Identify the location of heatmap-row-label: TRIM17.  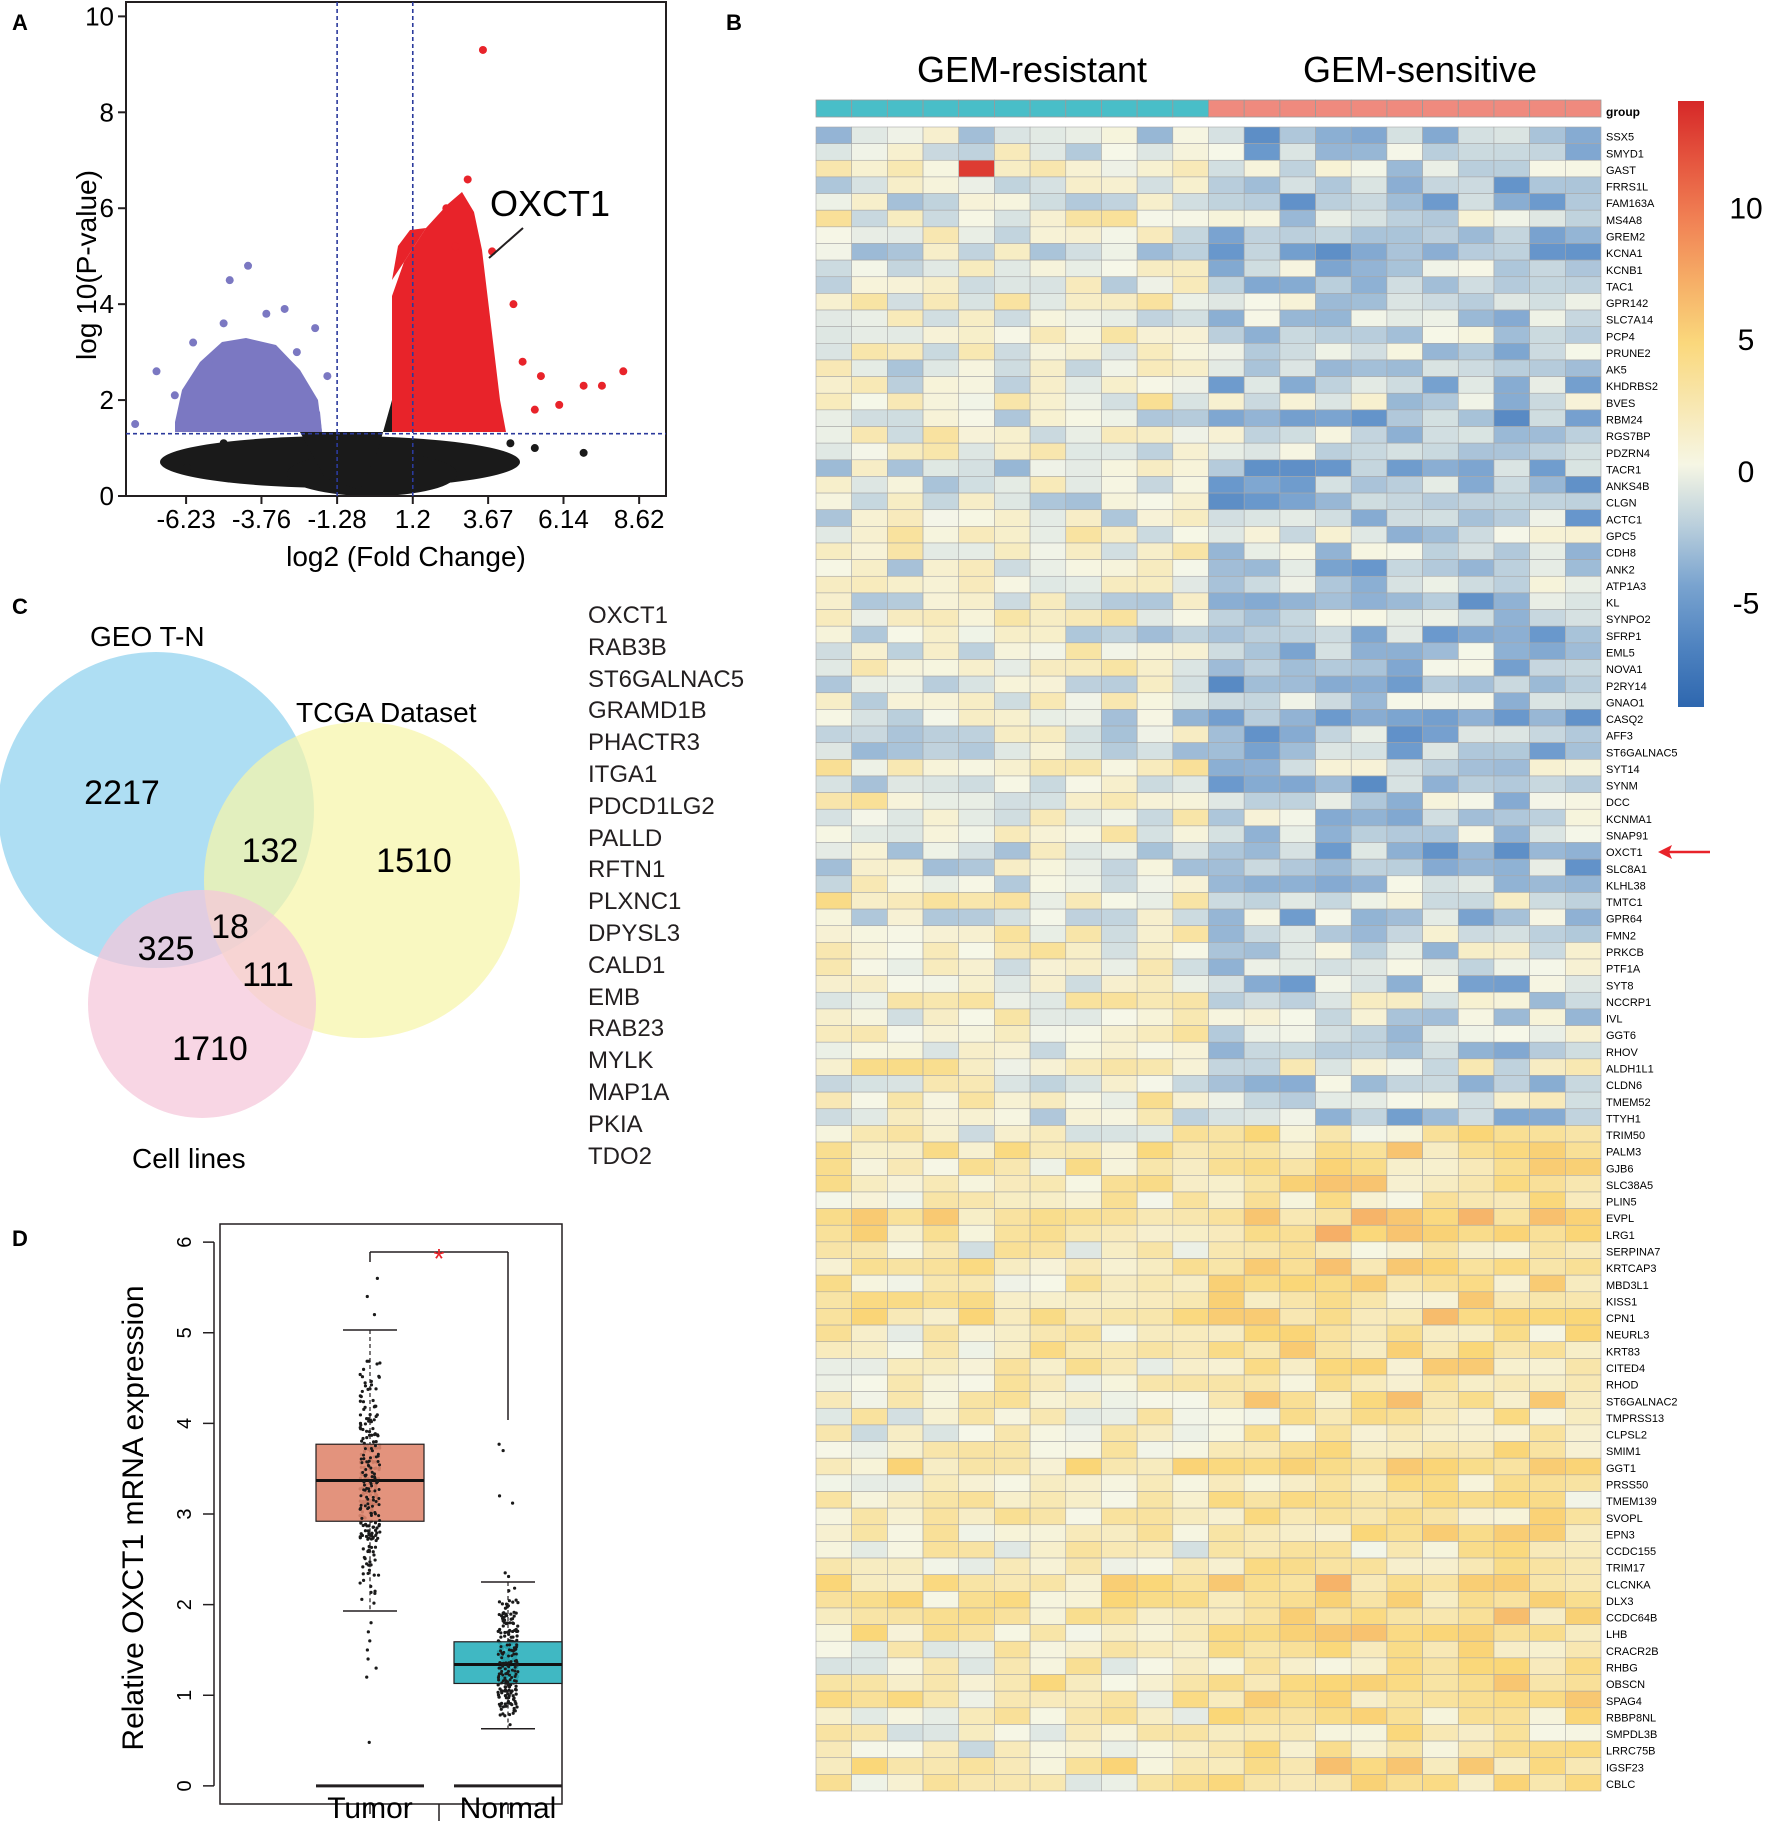
(1625, 1569).